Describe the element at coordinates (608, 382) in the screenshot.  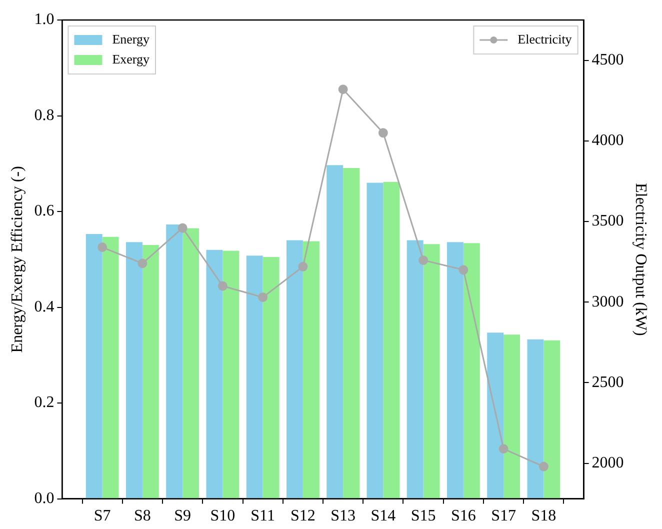
I see `y2-tick-label: 2500` at that location.